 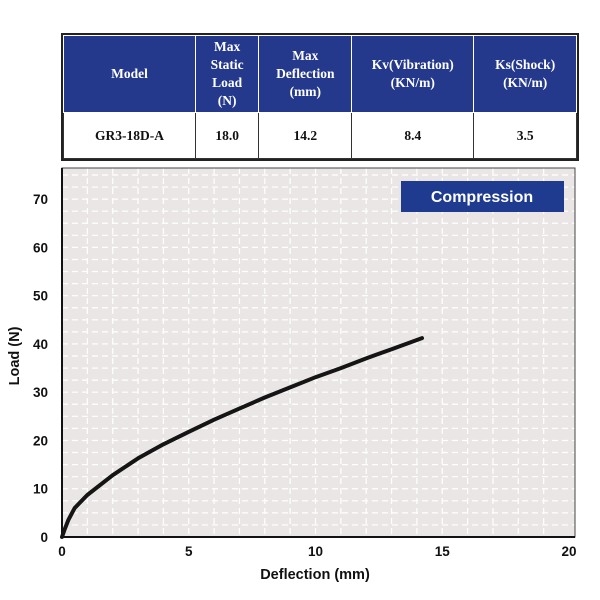 I want to click on header-text: (mm), so click(x=305, y=91).